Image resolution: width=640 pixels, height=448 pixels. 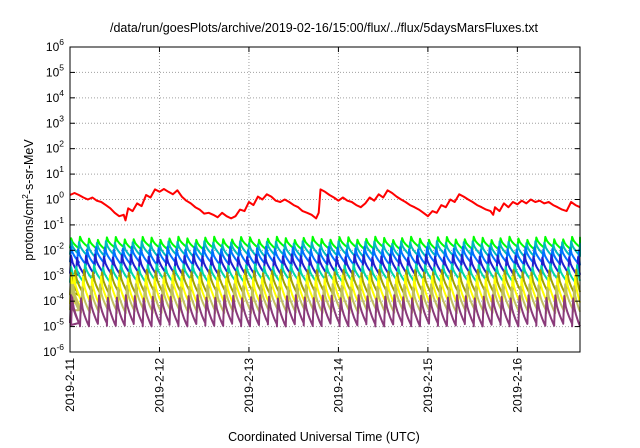 What do you see at coordinates (338, 385) in the screenshot?
I see `x-tick-label: 2019-2-14` at bounding box center [338, 385].